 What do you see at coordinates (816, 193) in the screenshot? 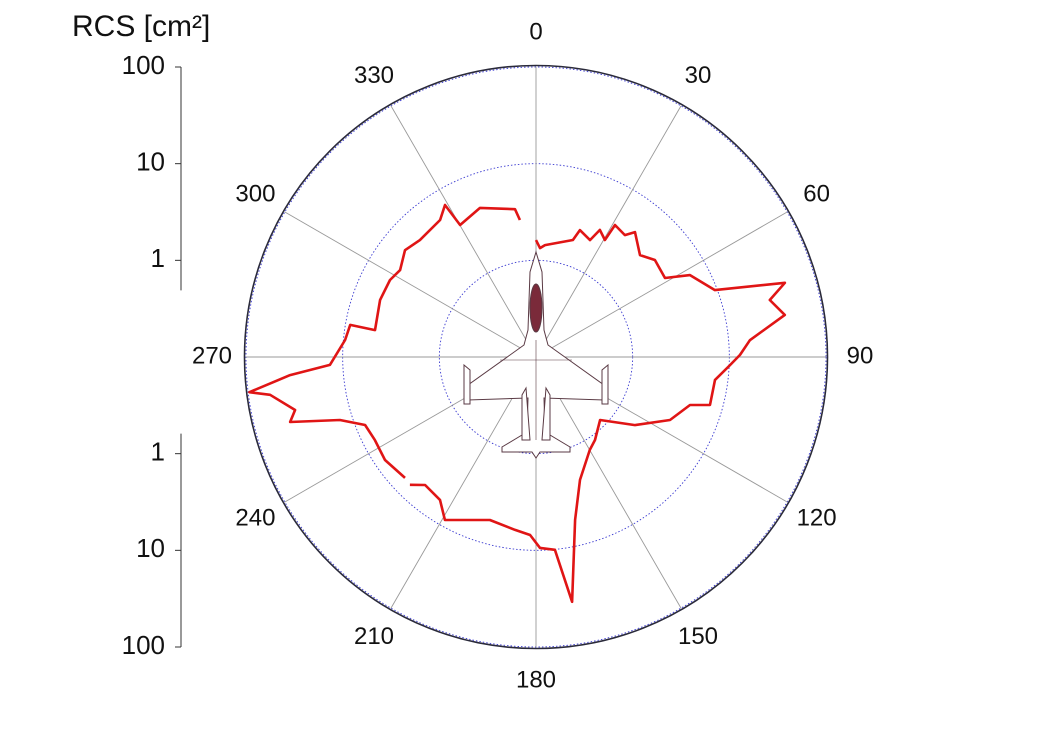
I see `angle-label: 60` at bounding box center [816, 193].